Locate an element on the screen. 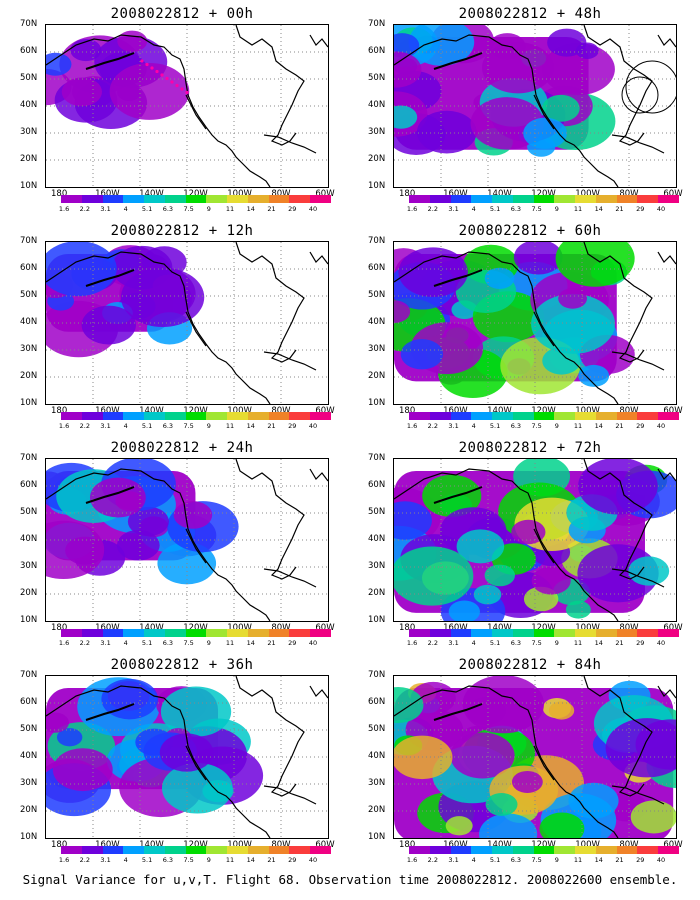 The height and width of the screenshot is (900, 700). latitude-label: 60N is located at coordinates (29, 702).